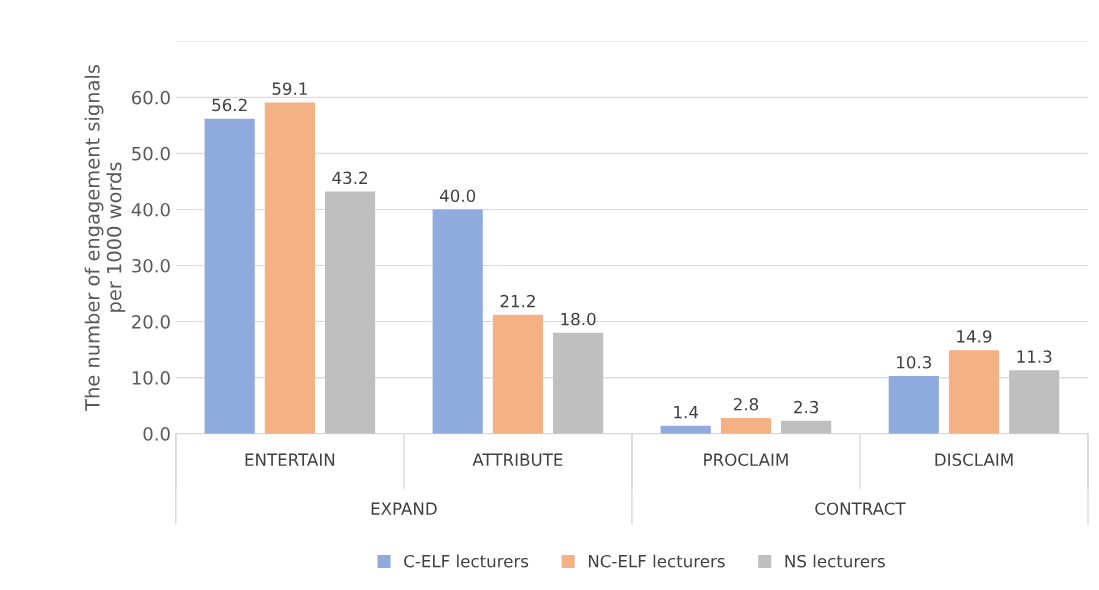 The width and height of the screenshot is (1099, 590). What do you see at coordinates (974, 459) in the screenshot?
I see `x-tick-label: DISCLAIM` at bounding box center [974, 459].